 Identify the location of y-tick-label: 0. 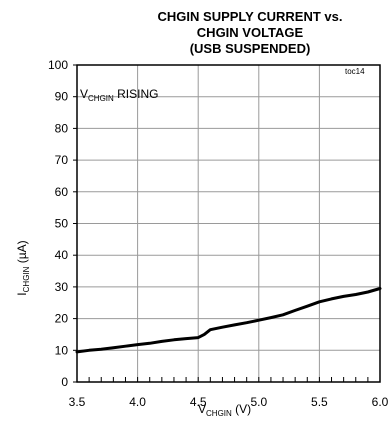
(64, 382).